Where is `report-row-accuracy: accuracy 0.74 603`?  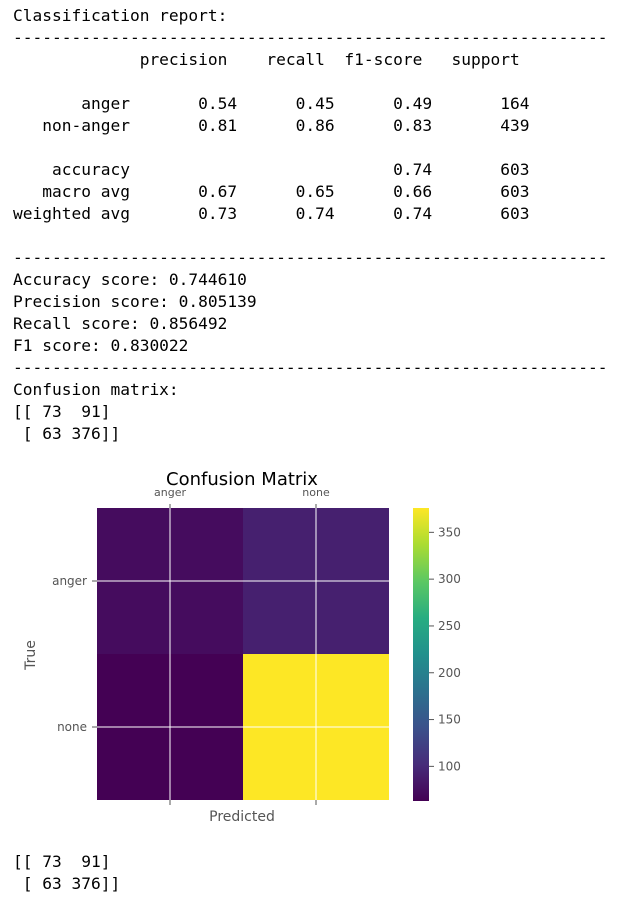
report-row-accuracy: accuracy 0.74 603 is located at coordinates (271, 169).